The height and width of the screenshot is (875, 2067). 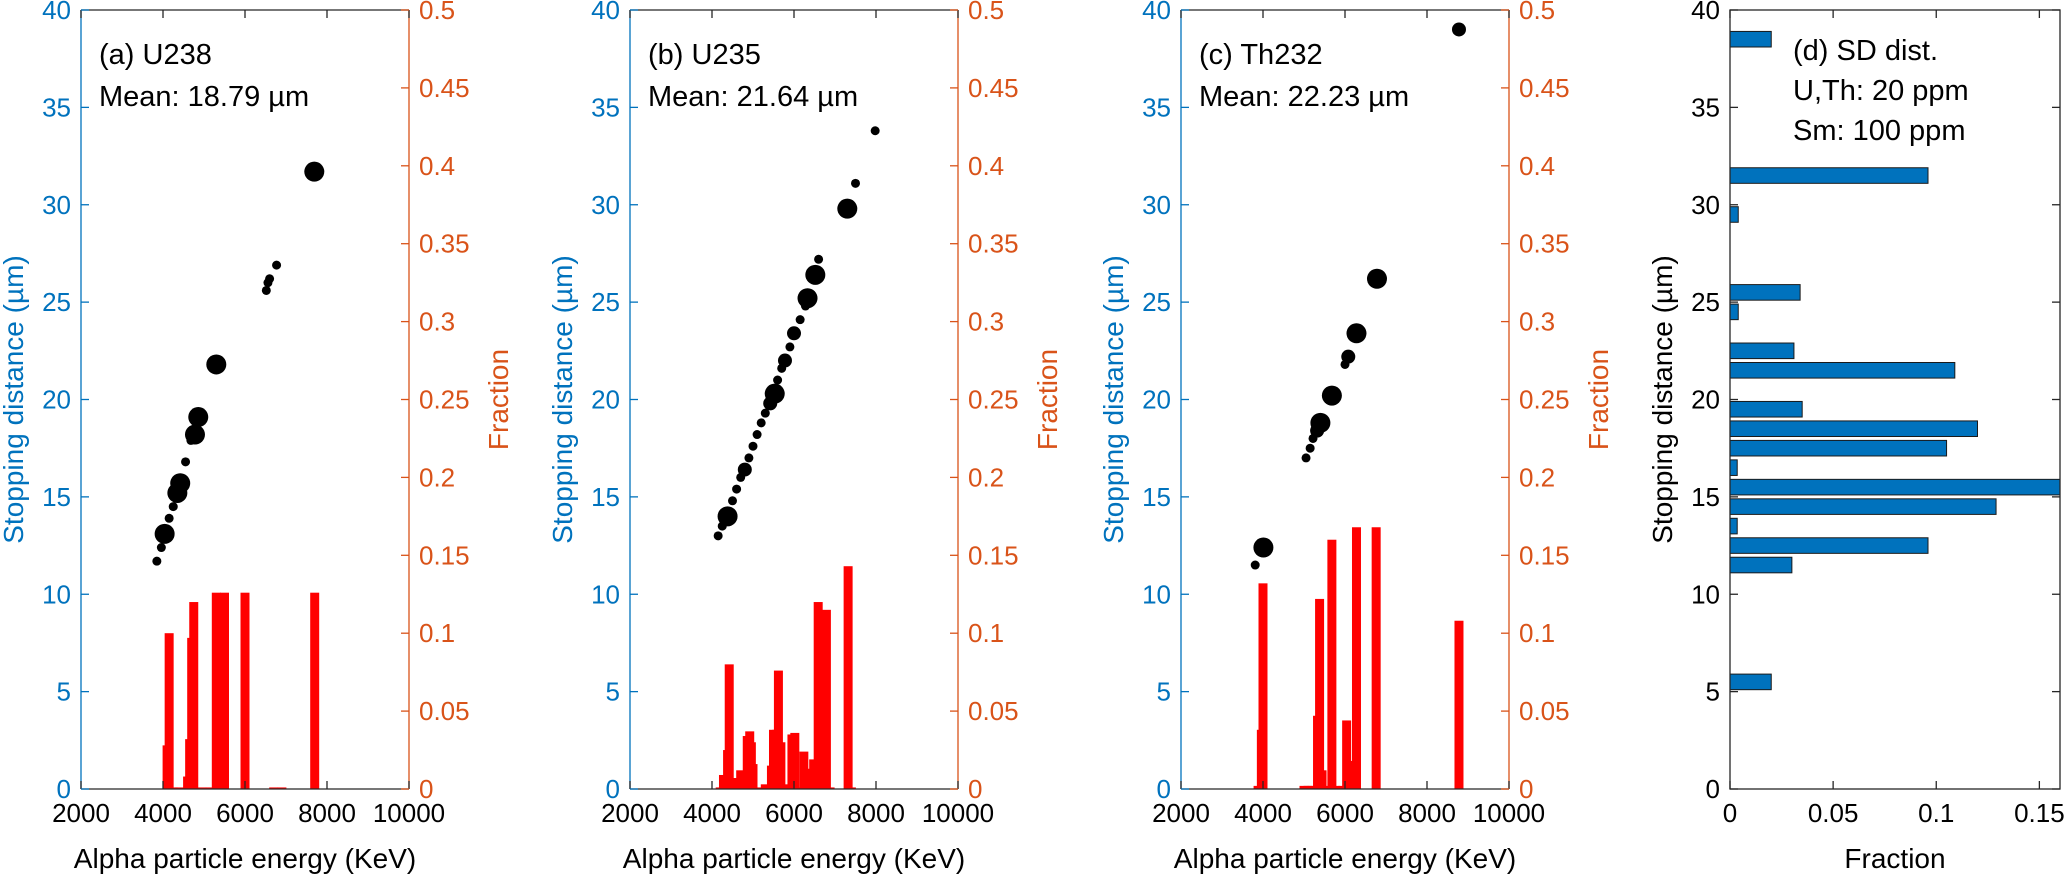 I want to click on x-tick-label: 10000, so click(x=1509, y=813).